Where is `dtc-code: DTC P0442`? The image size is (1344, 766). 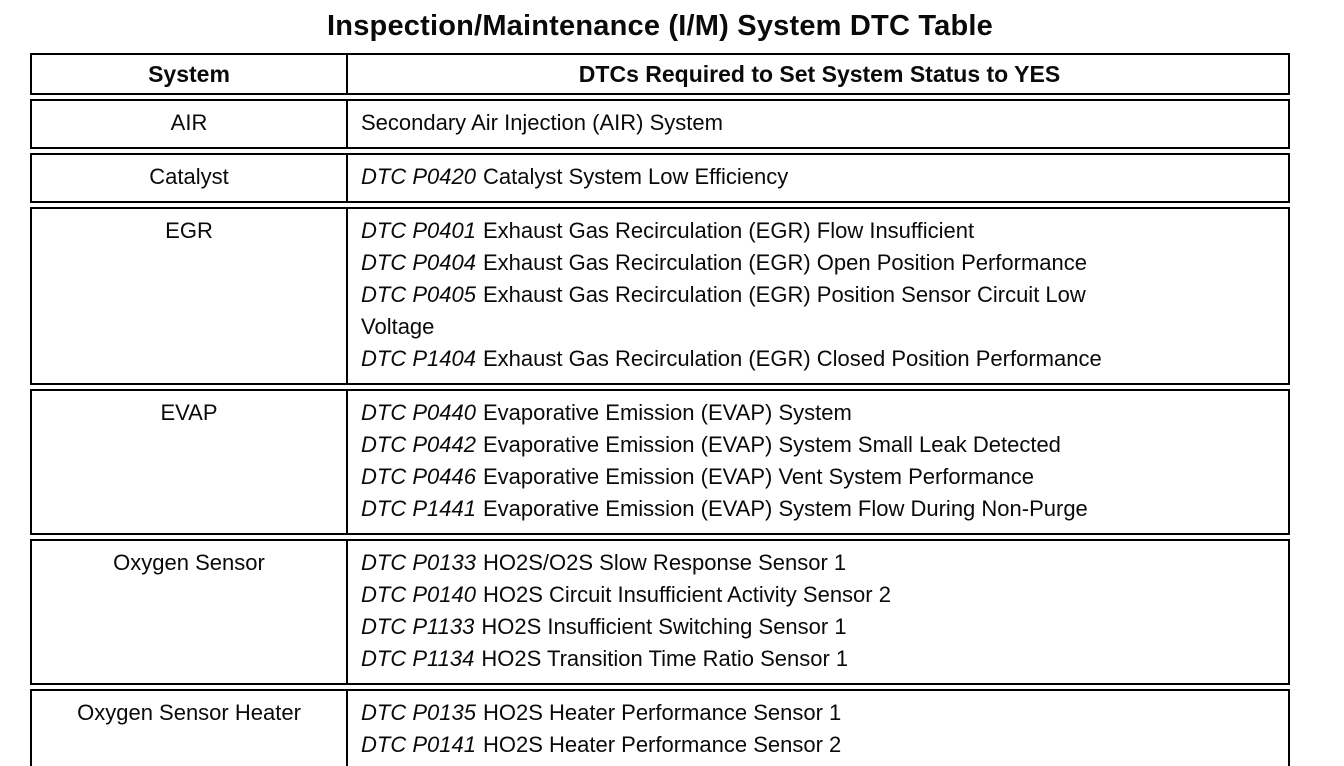 dtc-code: DTC P0442 is located at coordinates (418, 444).